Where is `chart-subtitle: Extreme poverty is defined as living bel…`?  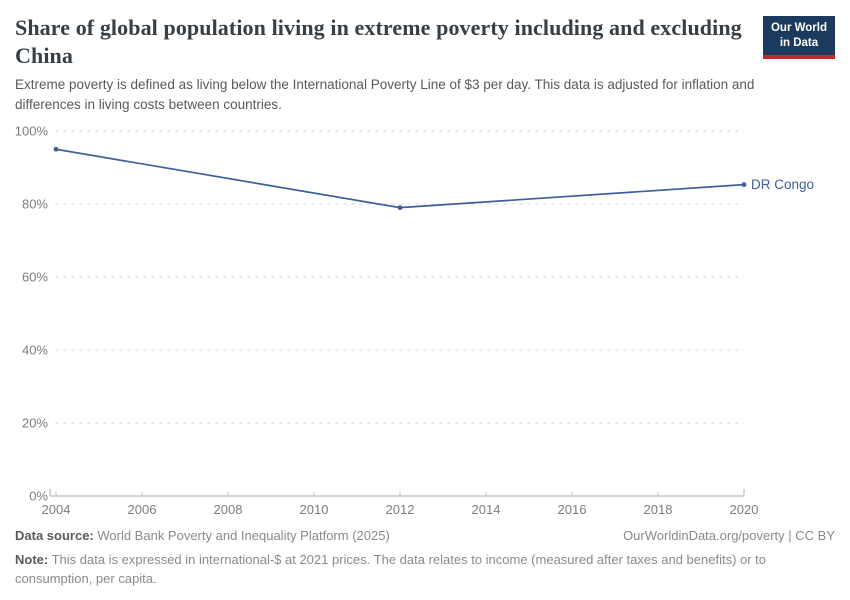
chart-subtitle: Extreme poverty is defined as living bel… is located at coordinates (385, 95).